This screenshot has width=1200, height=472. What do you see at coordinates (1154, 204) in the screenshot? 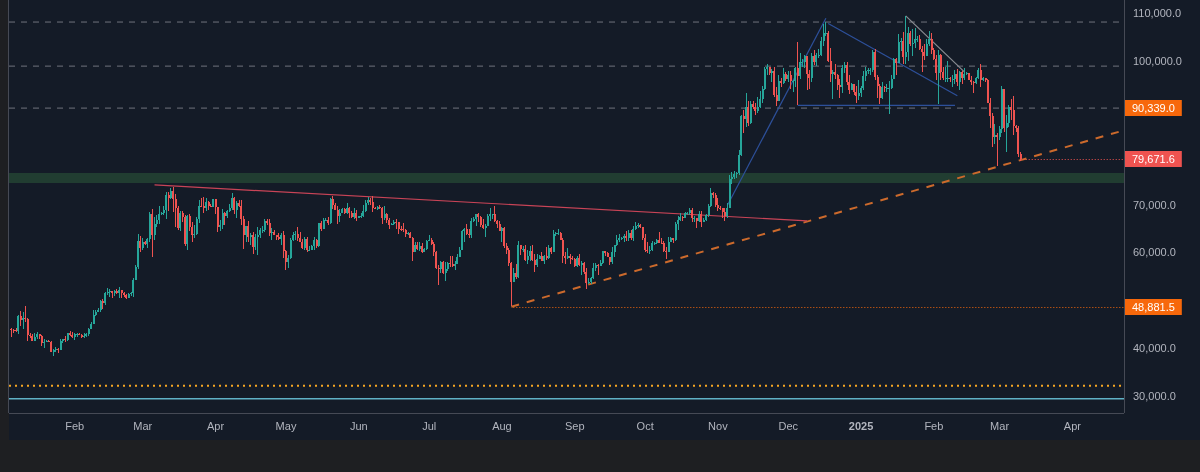
I see `y-tick-label: 70,000.0` at bounding box center [1154, 204].